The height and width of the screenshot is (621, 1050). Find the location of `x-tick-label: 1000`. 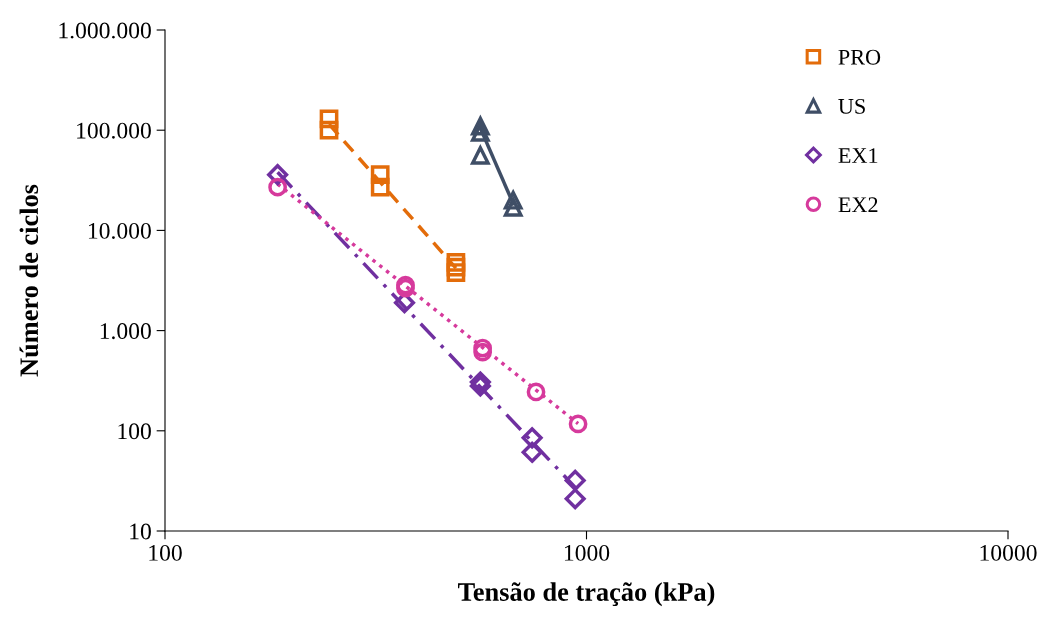

x-tick-label: 1000 is located at coordinates (587, 552).